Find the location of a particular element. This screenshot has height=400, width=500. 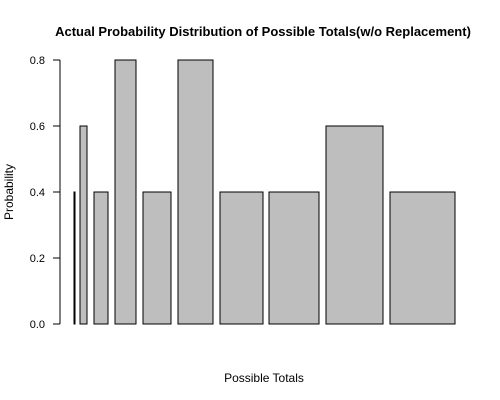

y-axis: 0.0 0.2 0.4 0.6 0.8 is located at coordinates (45, 193).